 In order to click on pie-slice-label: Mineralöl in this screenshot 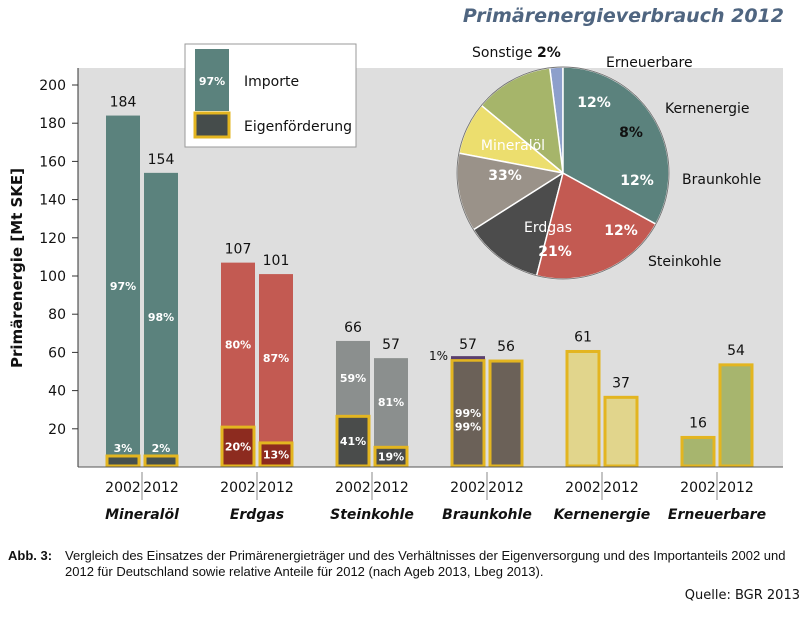, I will do `click(513, 146)`.